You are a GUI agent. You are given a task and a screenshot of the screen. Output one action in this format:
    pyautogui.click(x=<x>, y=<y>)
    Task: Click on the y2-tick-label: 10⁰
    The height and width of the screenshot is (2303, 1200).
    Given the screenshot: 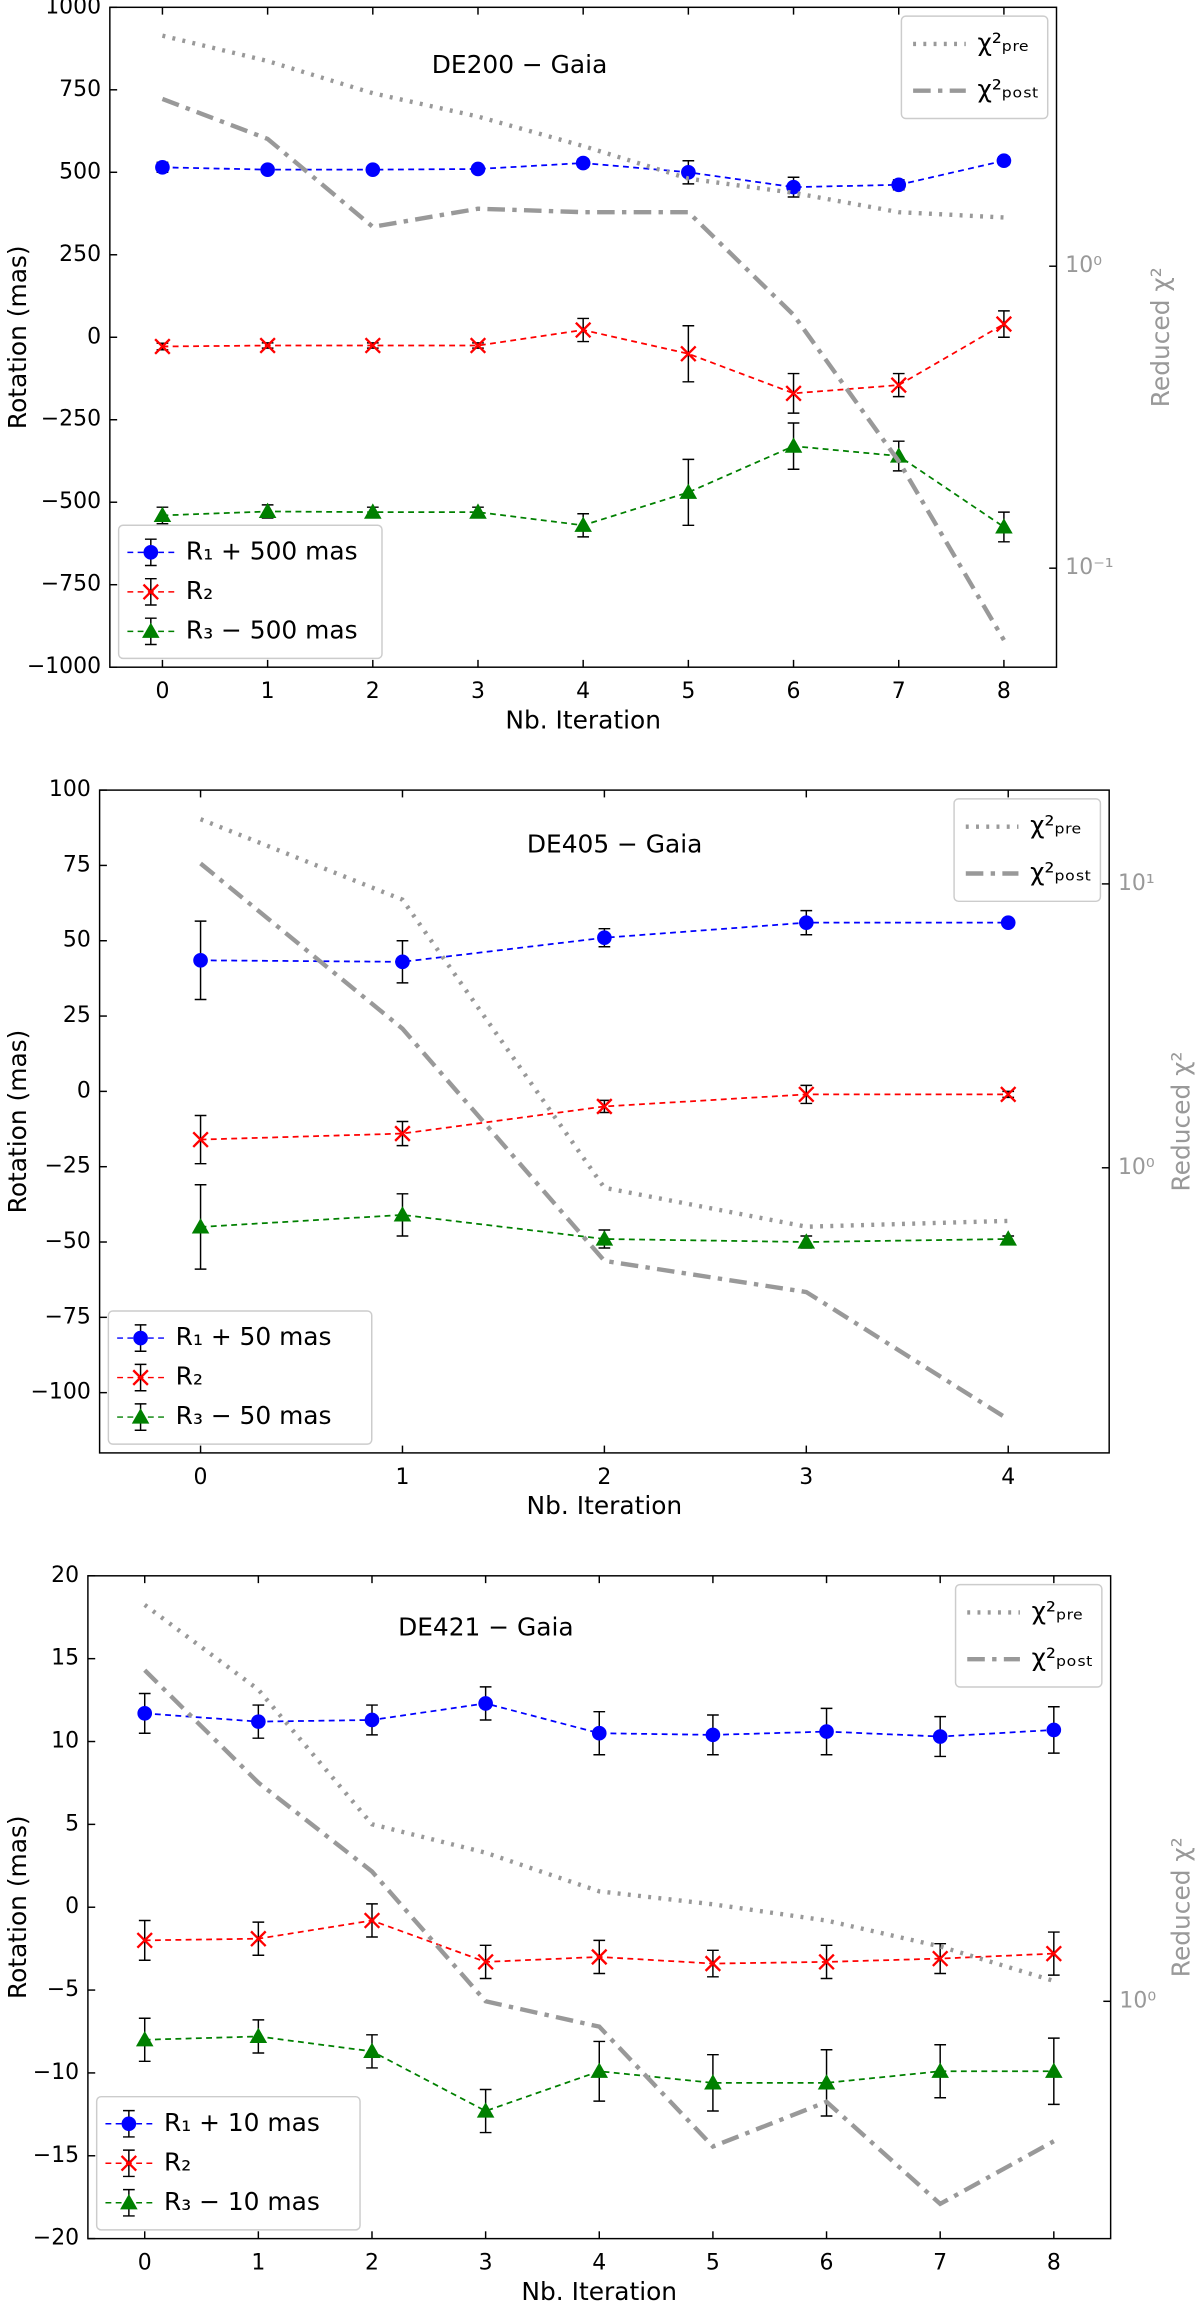 What is the action you would take?
    pyautogui.click(x=1083, y=265)
    